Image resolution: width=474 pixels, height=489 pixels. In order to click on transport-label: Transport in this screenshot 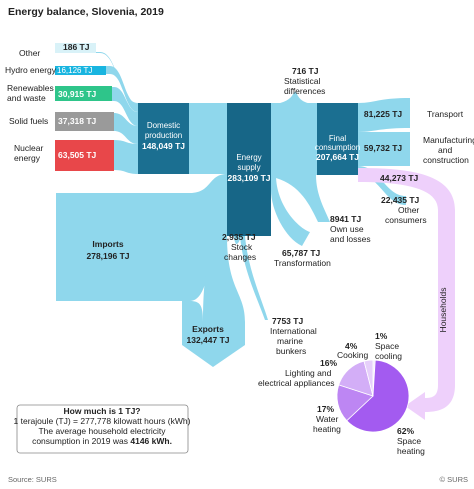, I will do `click(445, 114)`.